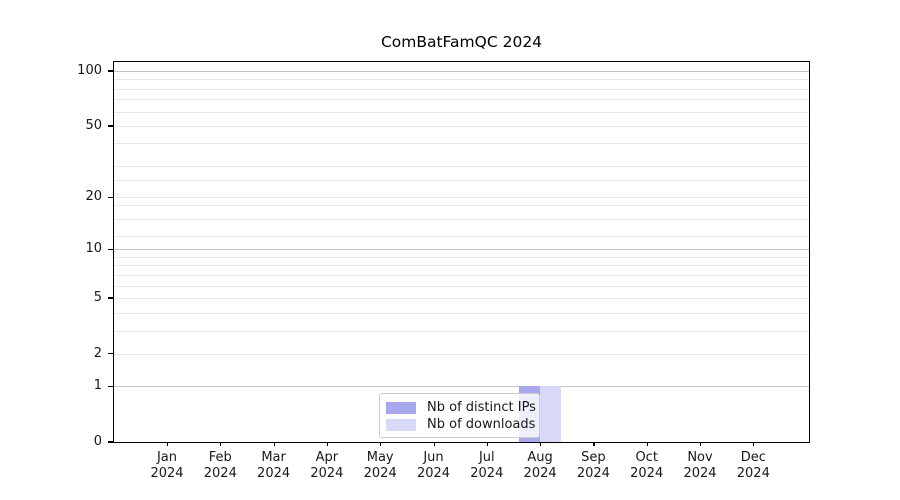 This screenshot has width=900, height=500. I want to click on legend-item-downloads: Nb of downloads, so click(461, 424).